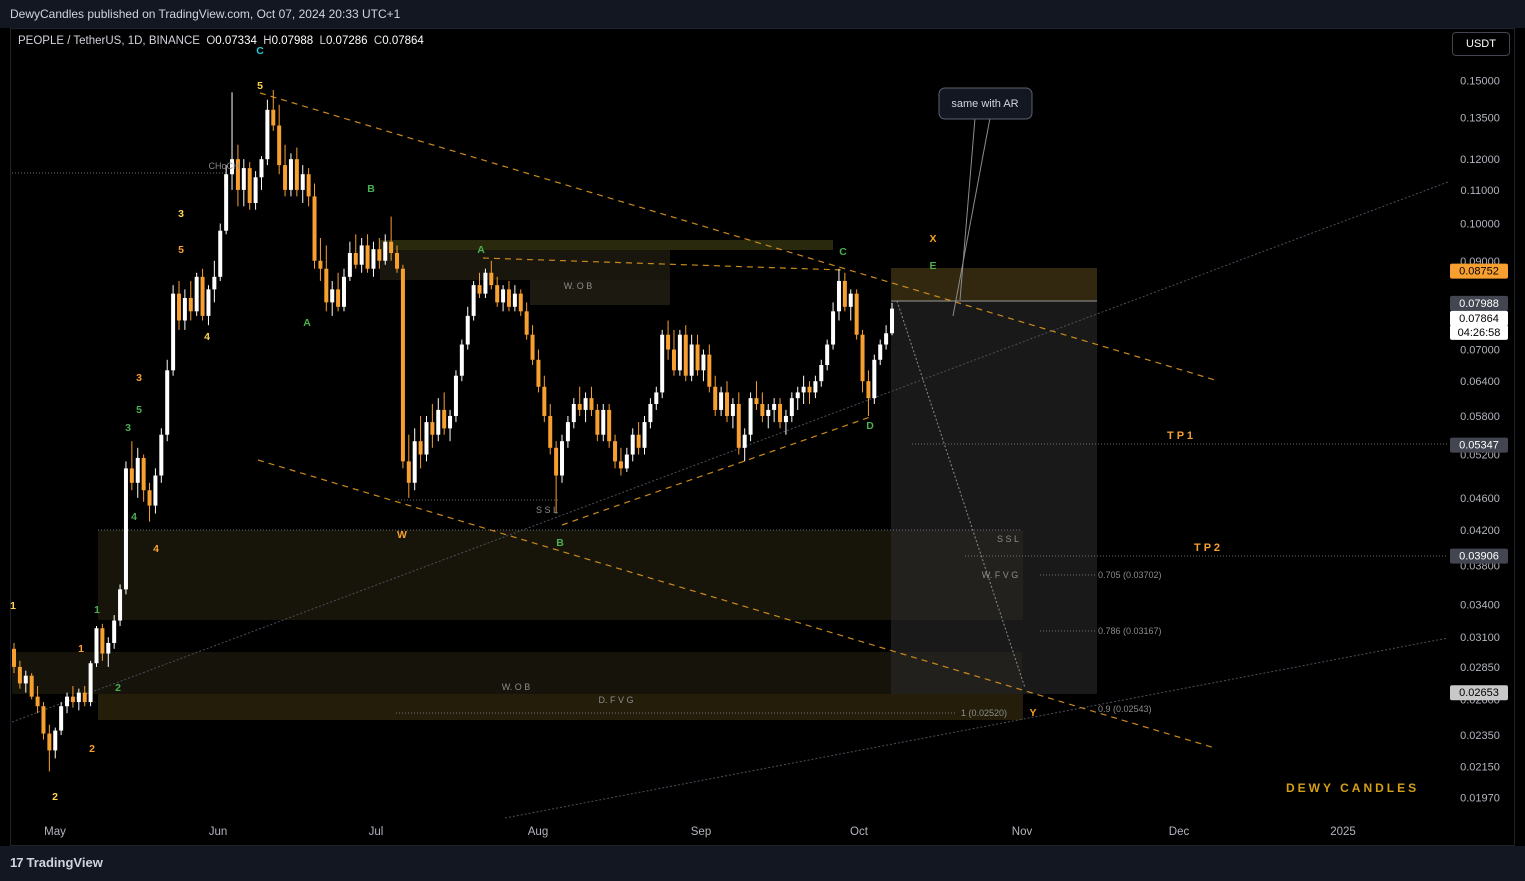 The height and width of the screenshot is (881, 1525). I want to click on dfvg-zone, so click(560, 707).